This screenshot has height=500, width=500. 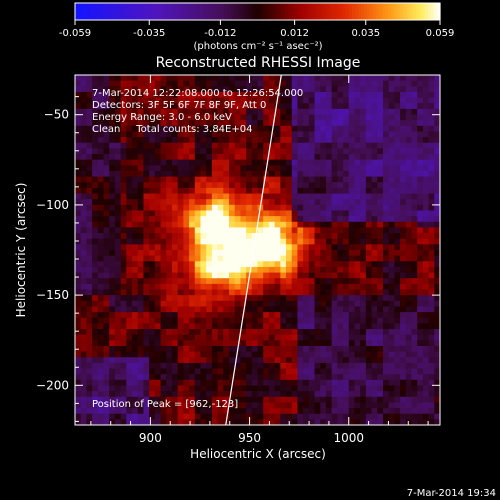 I want to click on solar-limb-line, so click(x=253, y=250).